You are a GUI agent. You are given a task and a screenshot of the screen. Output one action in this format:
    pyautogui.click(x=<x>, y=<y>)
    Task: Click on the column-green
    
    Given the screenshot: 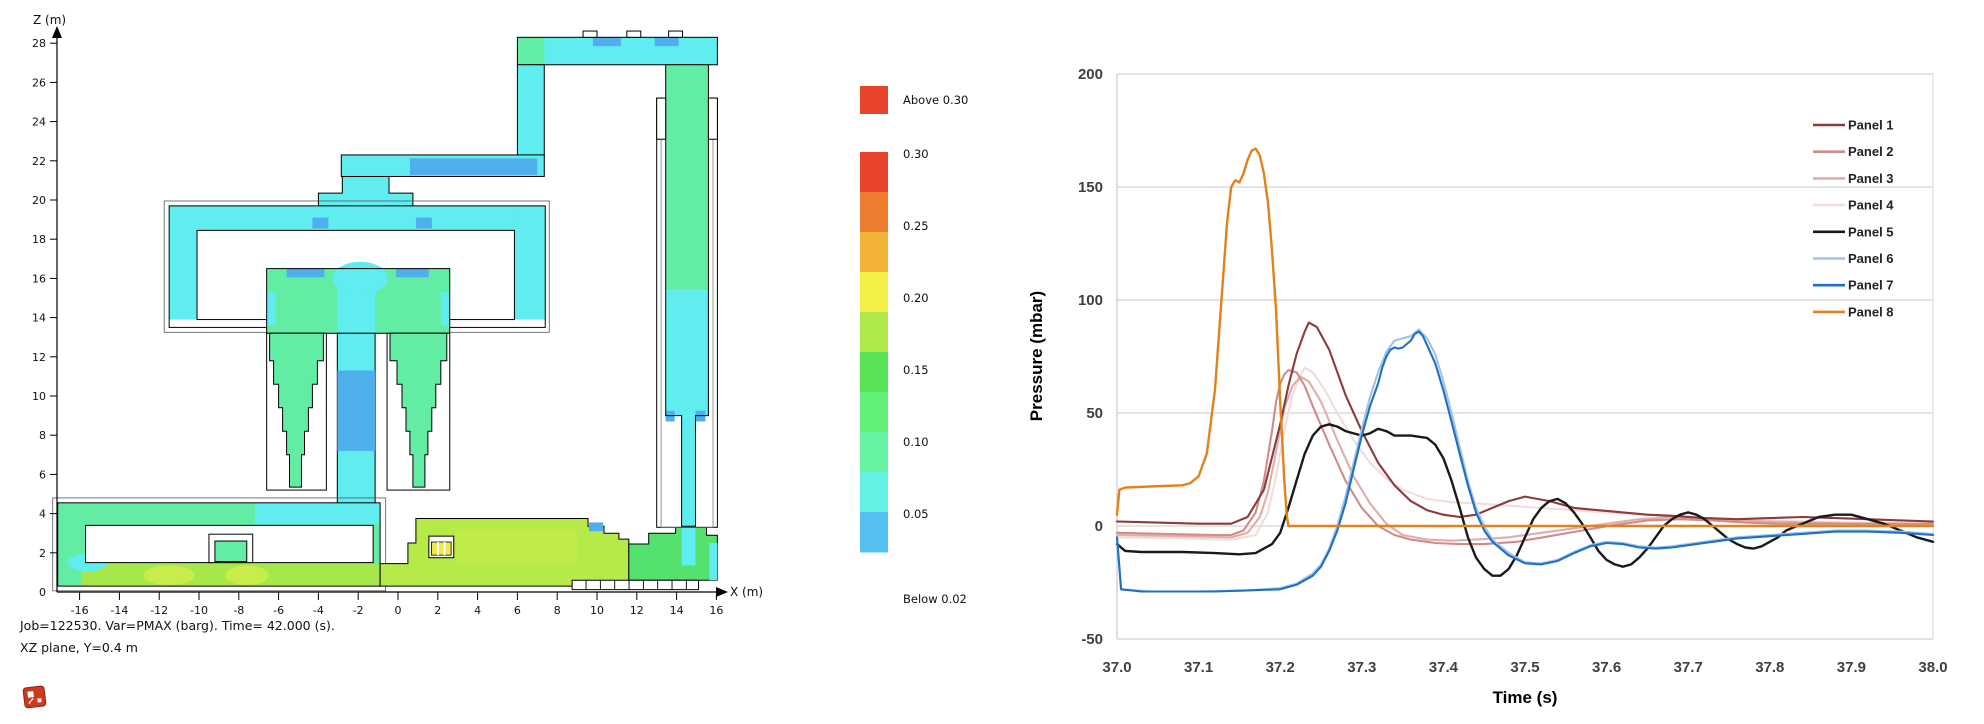 What is the action you would take?
    pyautogui.click(x=687, y=177)
    